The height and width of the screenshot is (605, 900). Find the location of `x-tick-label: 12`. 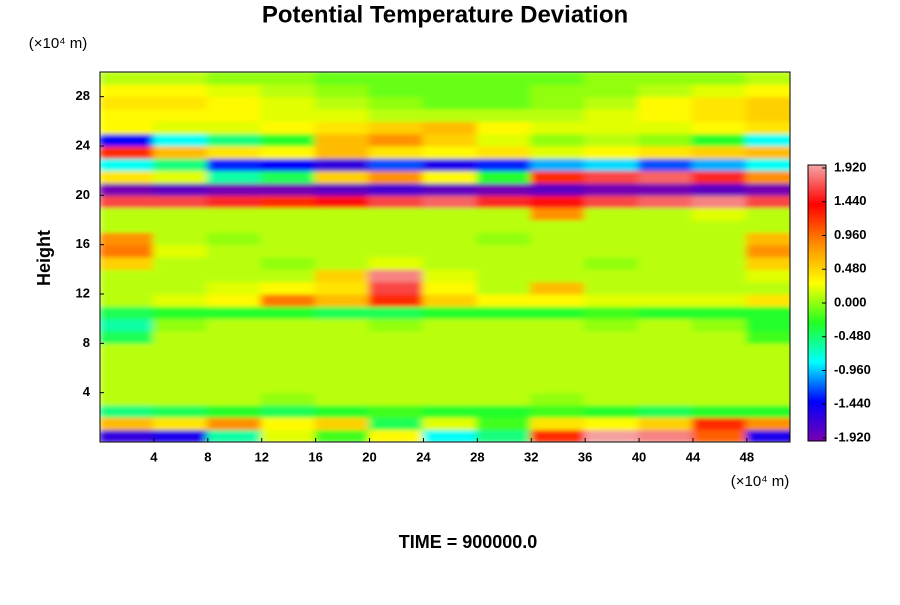

x-tick-label: 12 is located at coordinates (261, 456).